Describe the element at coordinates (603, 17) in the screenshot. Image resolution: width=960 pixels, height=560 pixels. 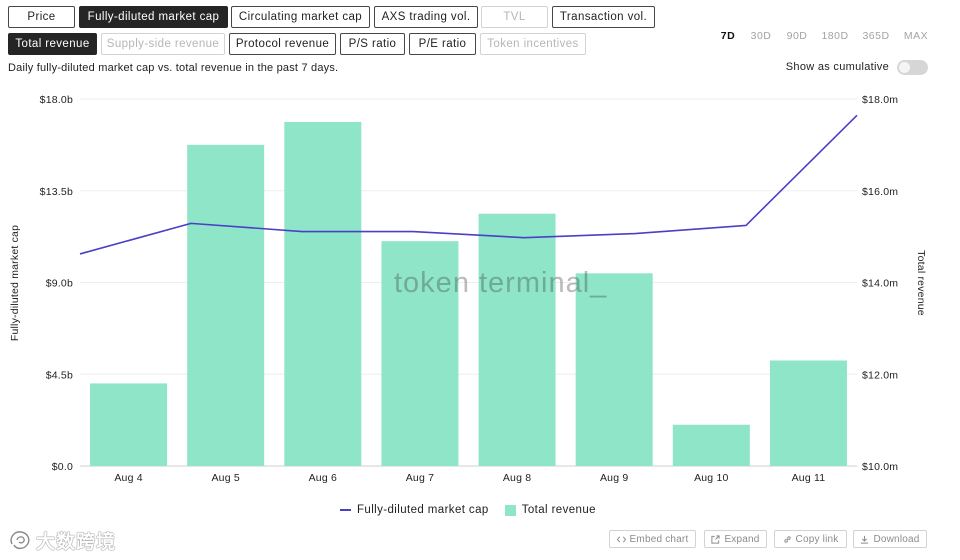
I see `metric-button-transaction-vol: Transaction vol.` at that location.